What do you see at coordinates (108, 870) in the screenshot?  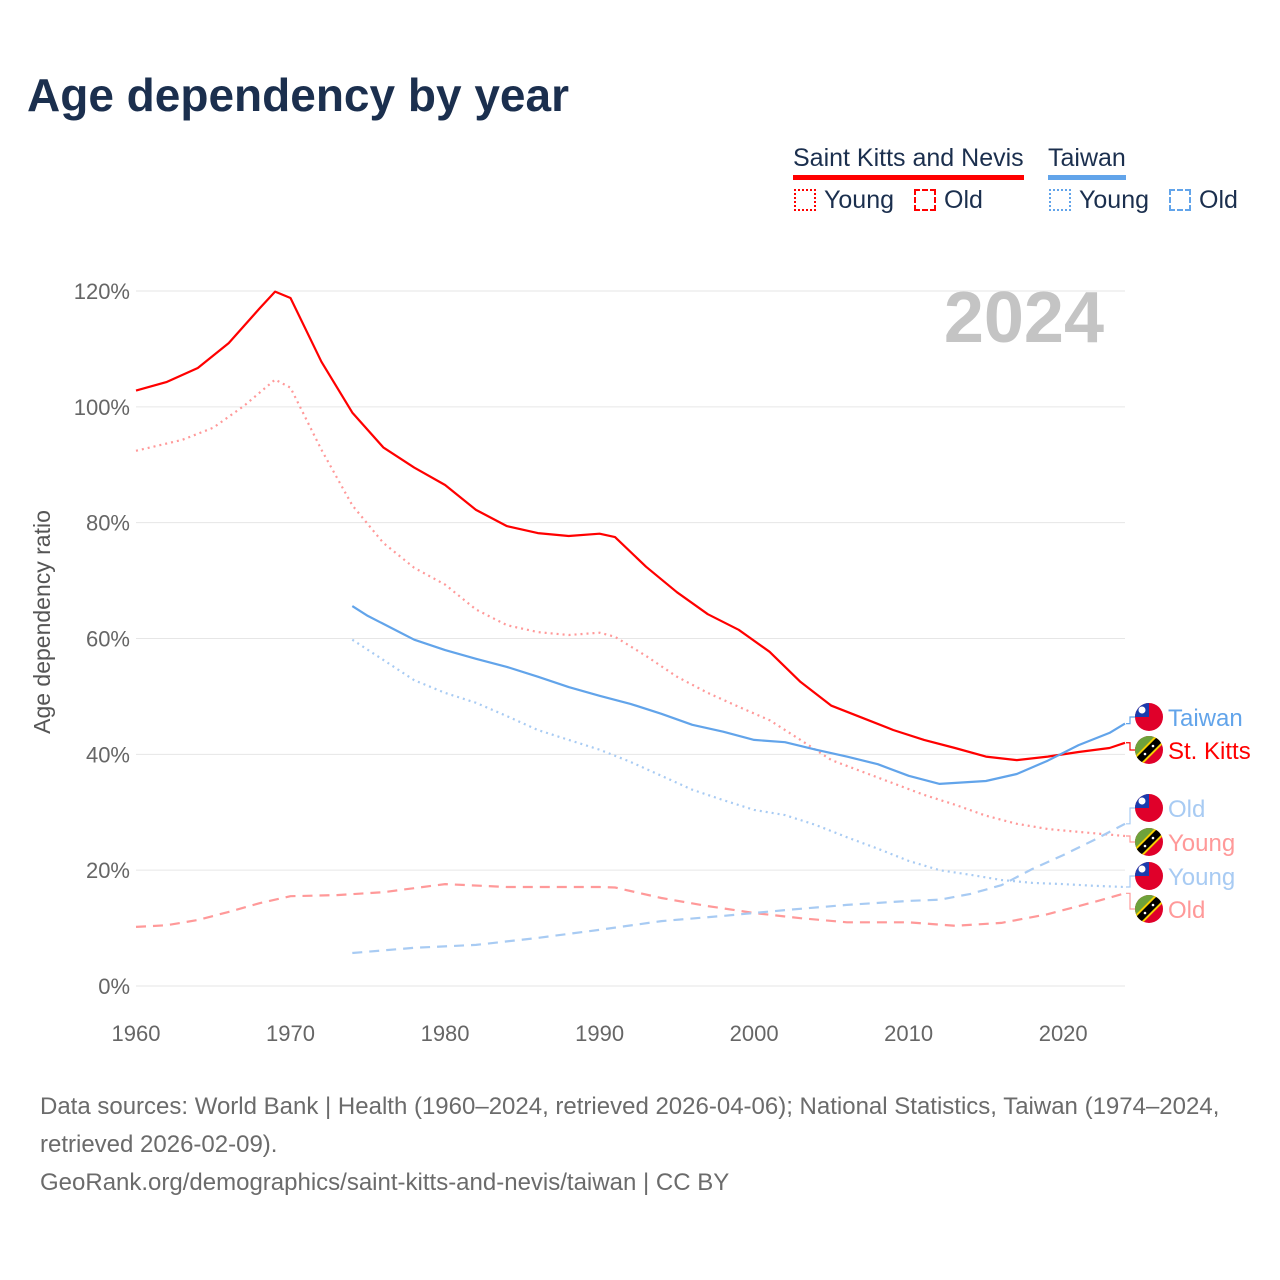 I see `y-tick-label: 20%` at bounding box center [108, 870].